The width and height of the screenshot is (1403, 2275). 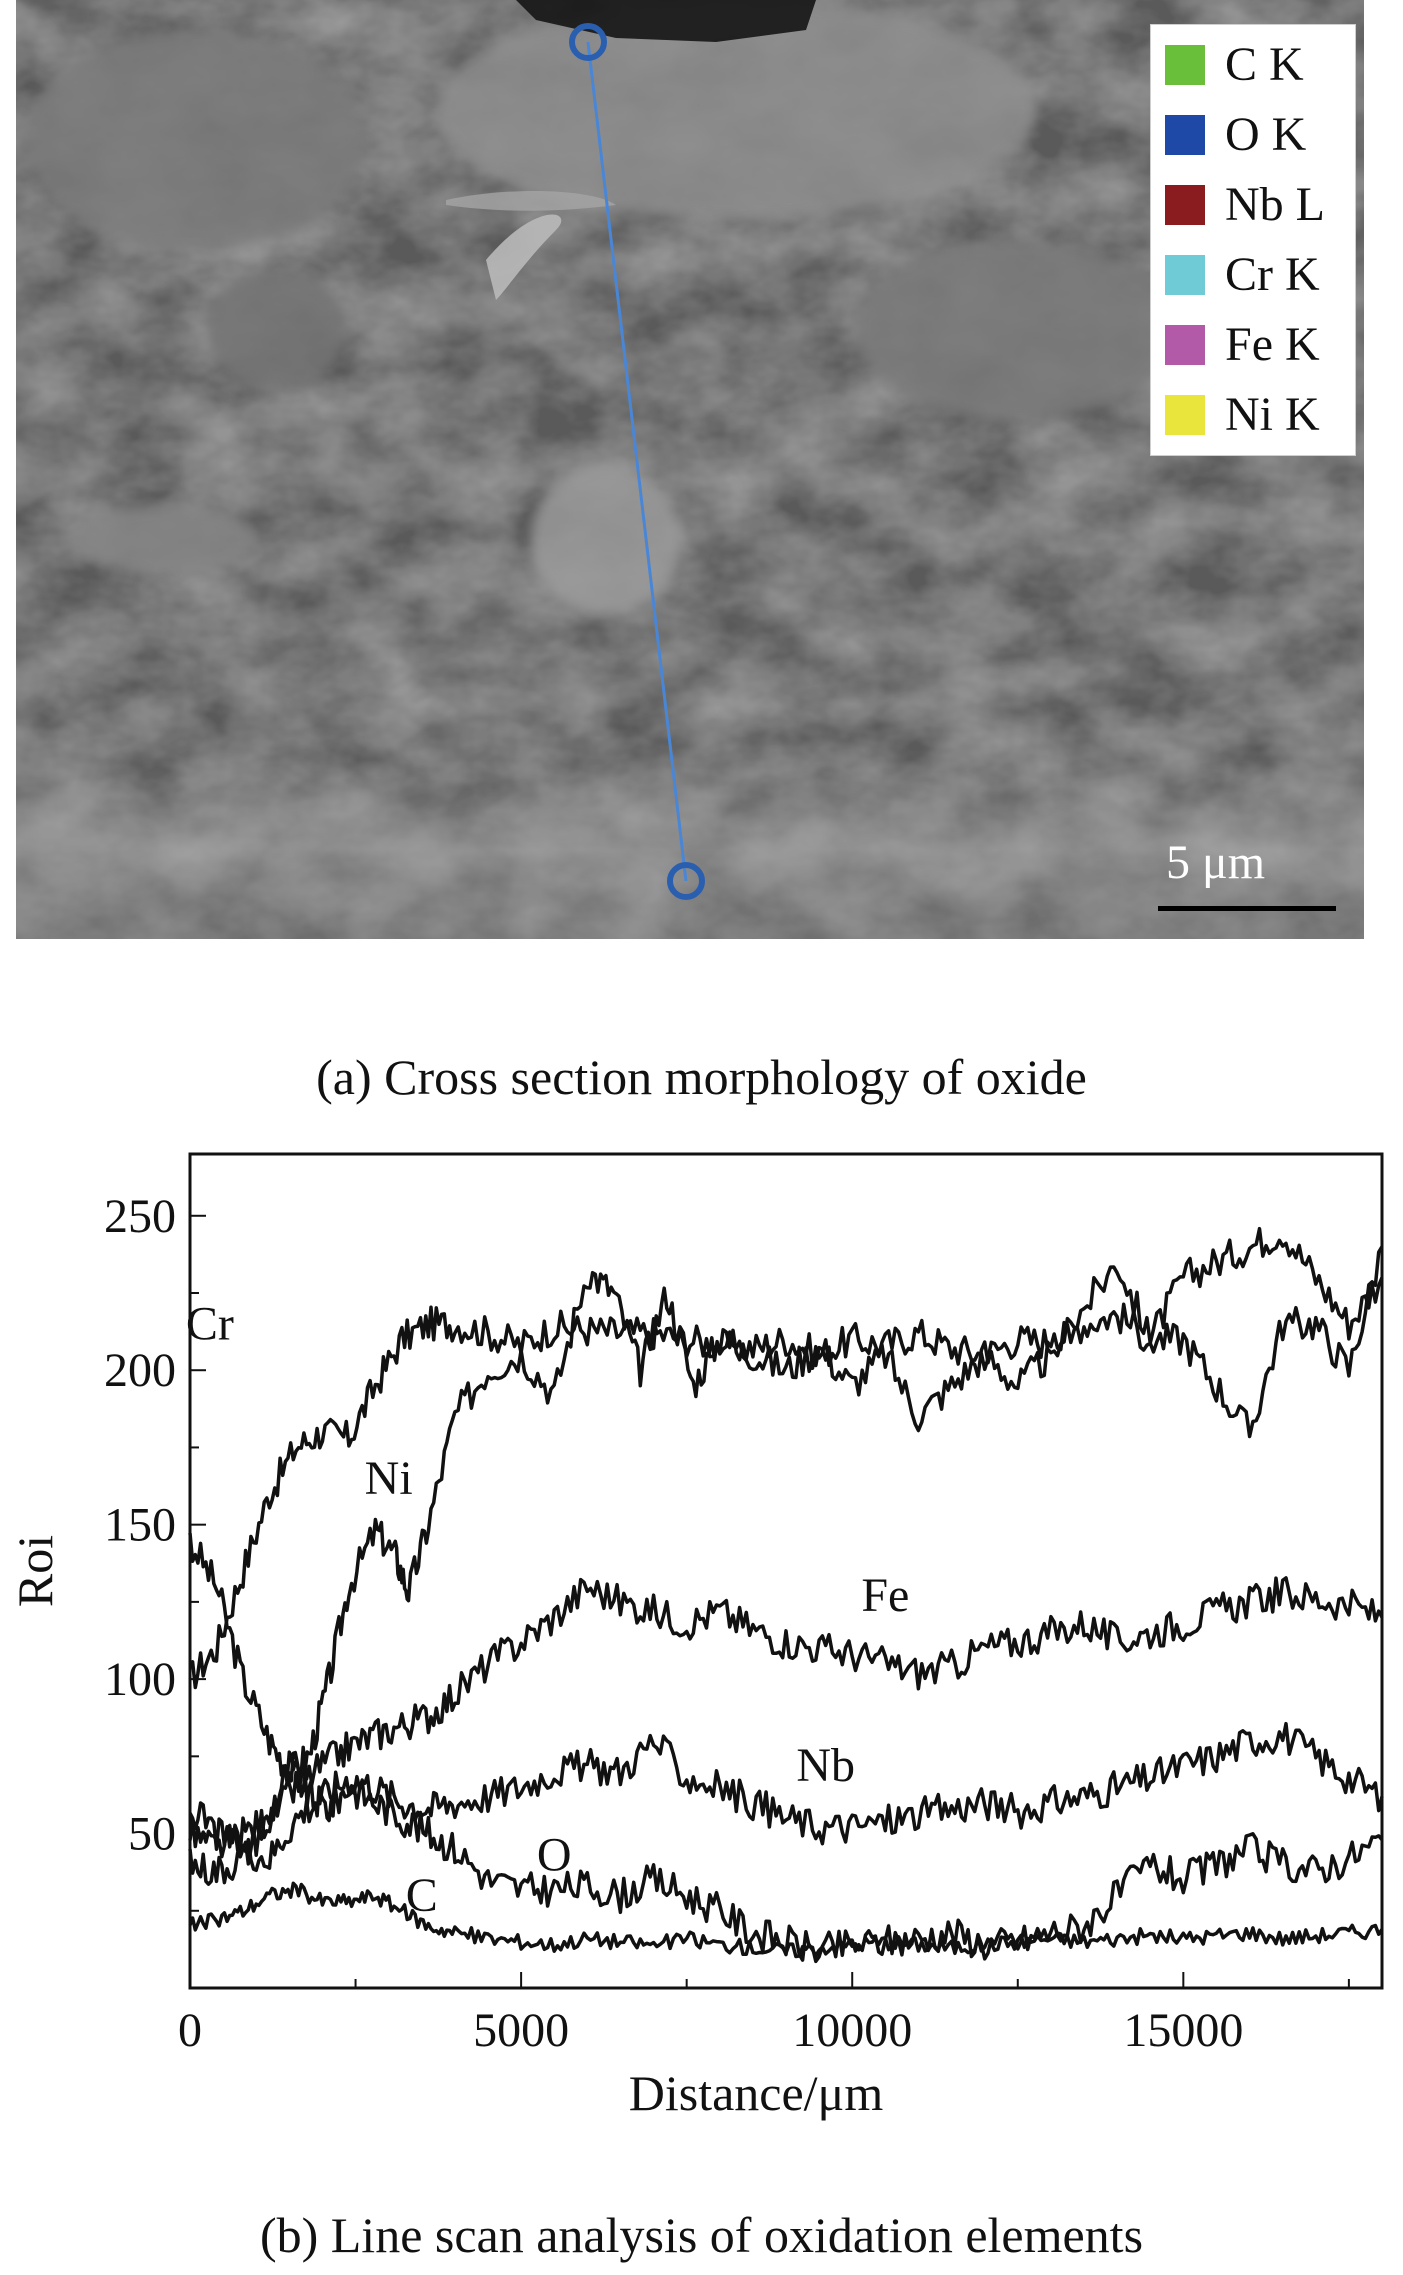 What do you see at coordinates (825, 1765) in the screenshot?
I see `series-label-nb: Nb` at bounding box center [825, 1765].